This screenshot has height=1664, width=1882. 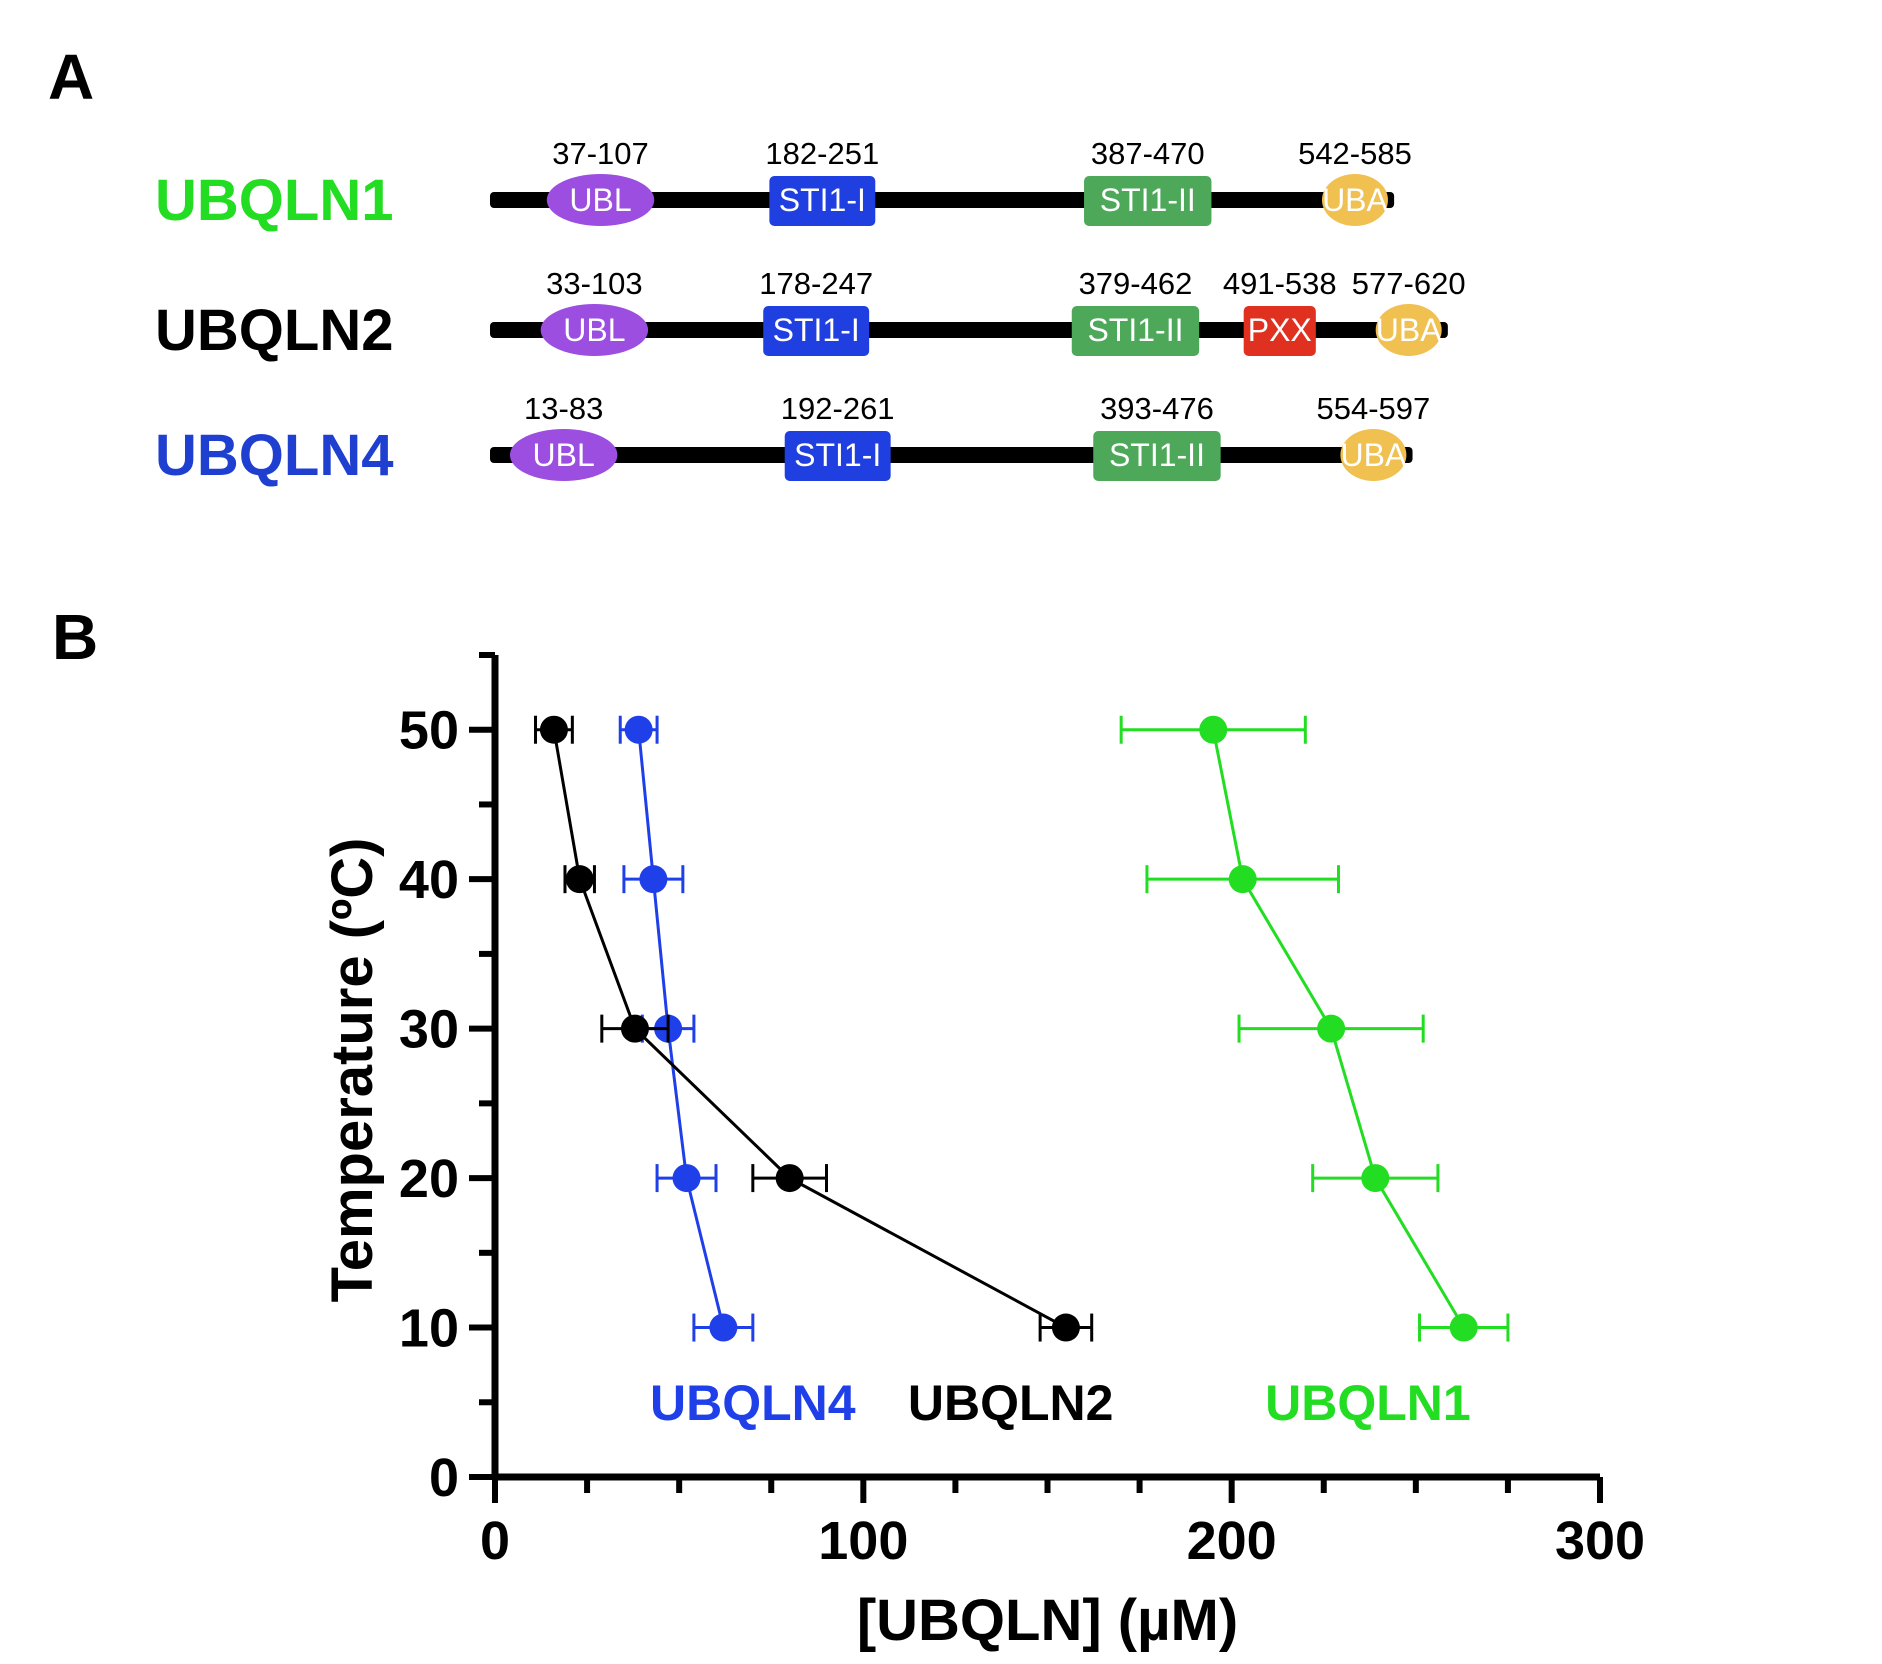 What do you see at coordinates (838, 408) in the screenshot?
I see `domain-sti1-i-range: 192-261` at bounding box center [838, 408].